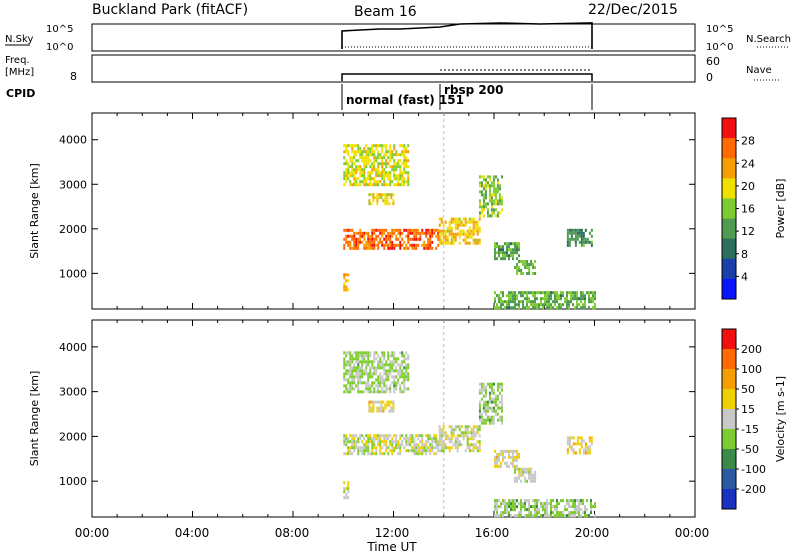  I want to click on power-region, so click(381, 199).